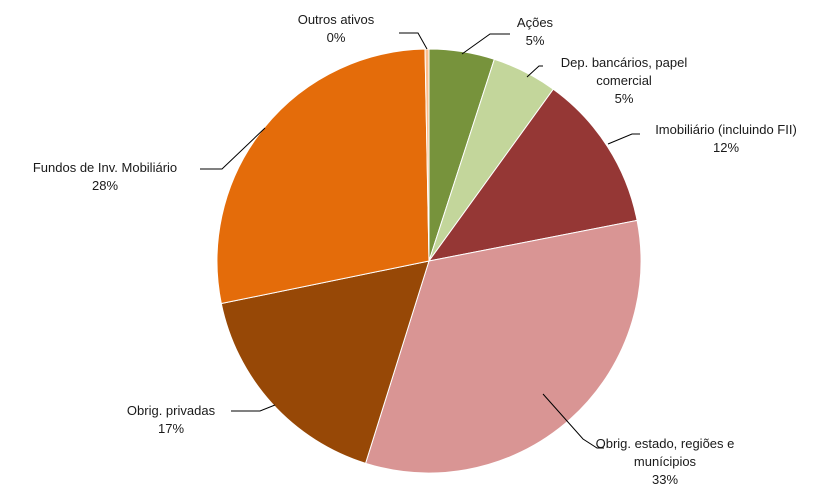  Describe the element at coordinates (624, 62) in the screenshot. I see `slice-category-label-1: Dep. bancários, papel` at that location.